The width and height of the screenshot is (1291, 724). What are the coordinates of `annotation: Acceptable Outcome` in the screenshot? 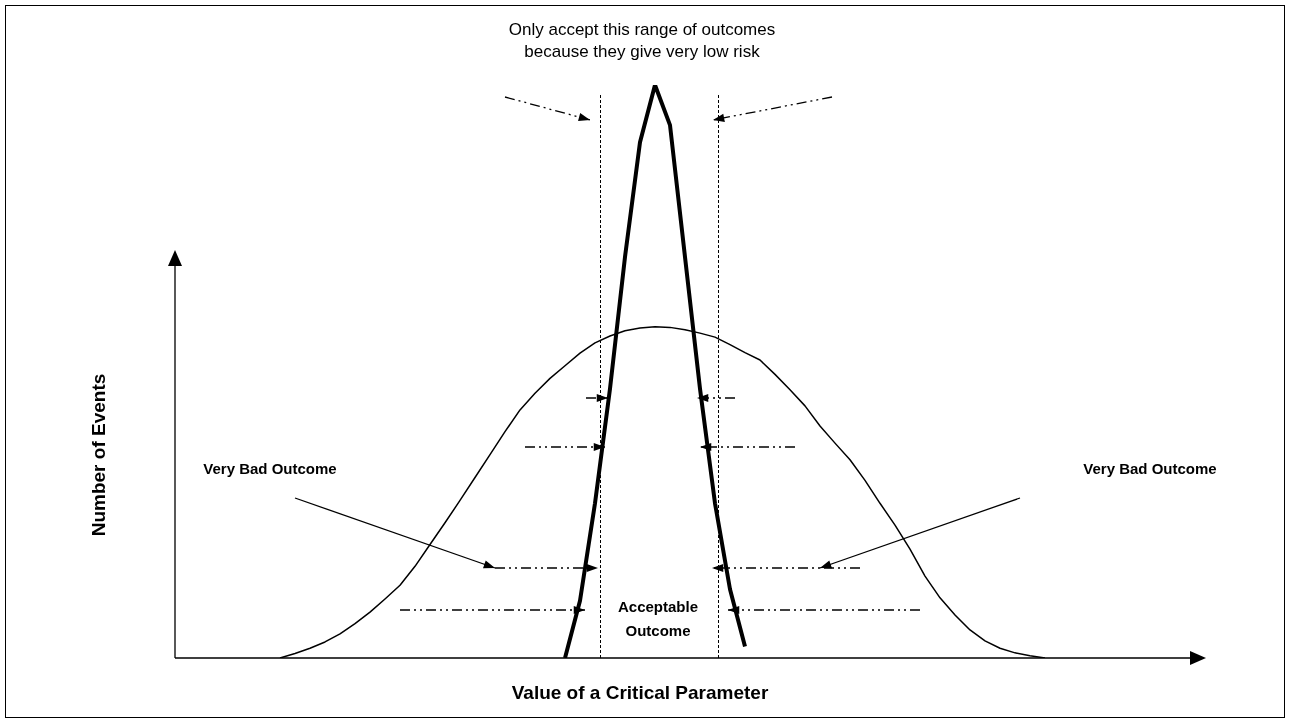 It's located at (658, 619).